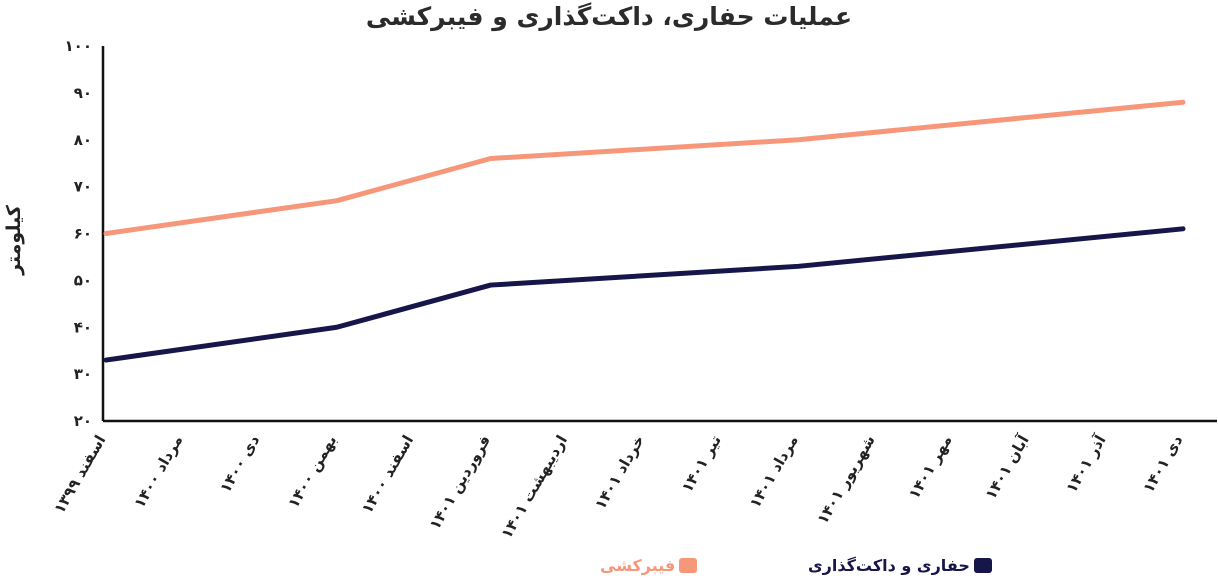 Image resolution: width=1218 pixels, height=586 pixels. Describe the element at coordinates (534, 487) in the screenshot. I see `x-tick-label: اردیبهشت ۱۴۰۱` at that location.